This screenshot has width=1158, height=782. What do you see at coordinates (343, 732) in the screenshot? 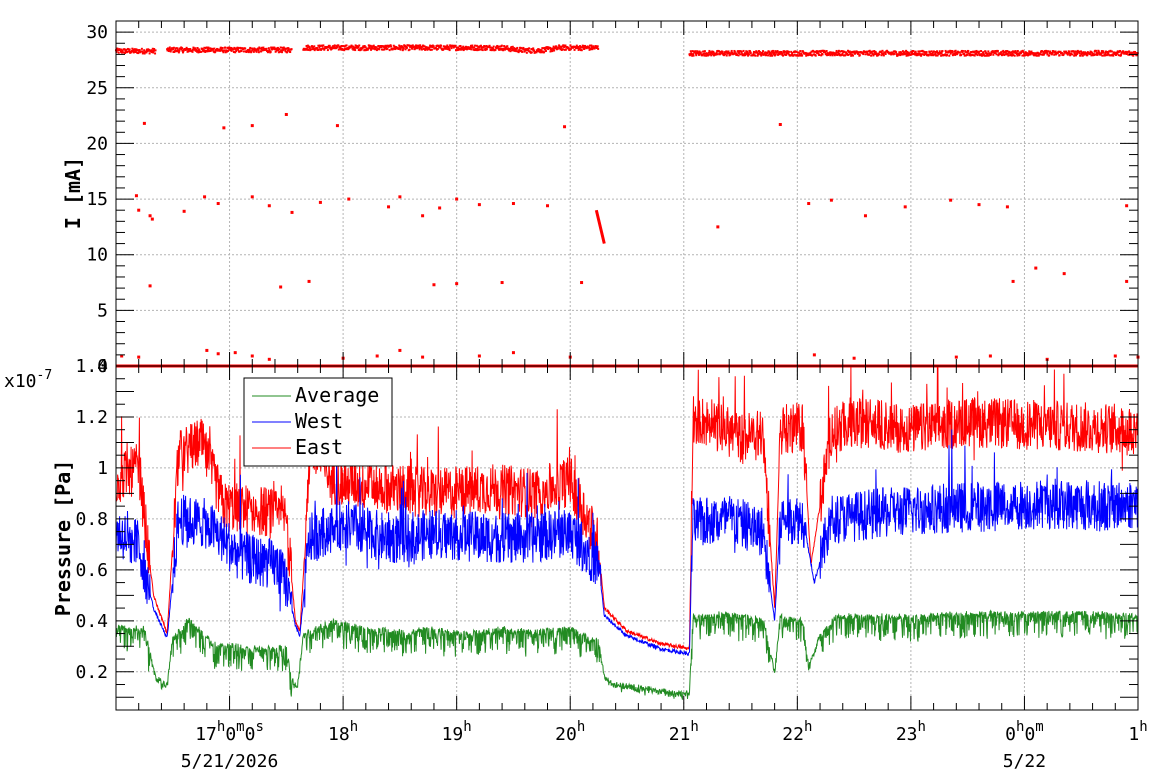
I see `x-tick-label: 18h` at bounding box center [343, 732].